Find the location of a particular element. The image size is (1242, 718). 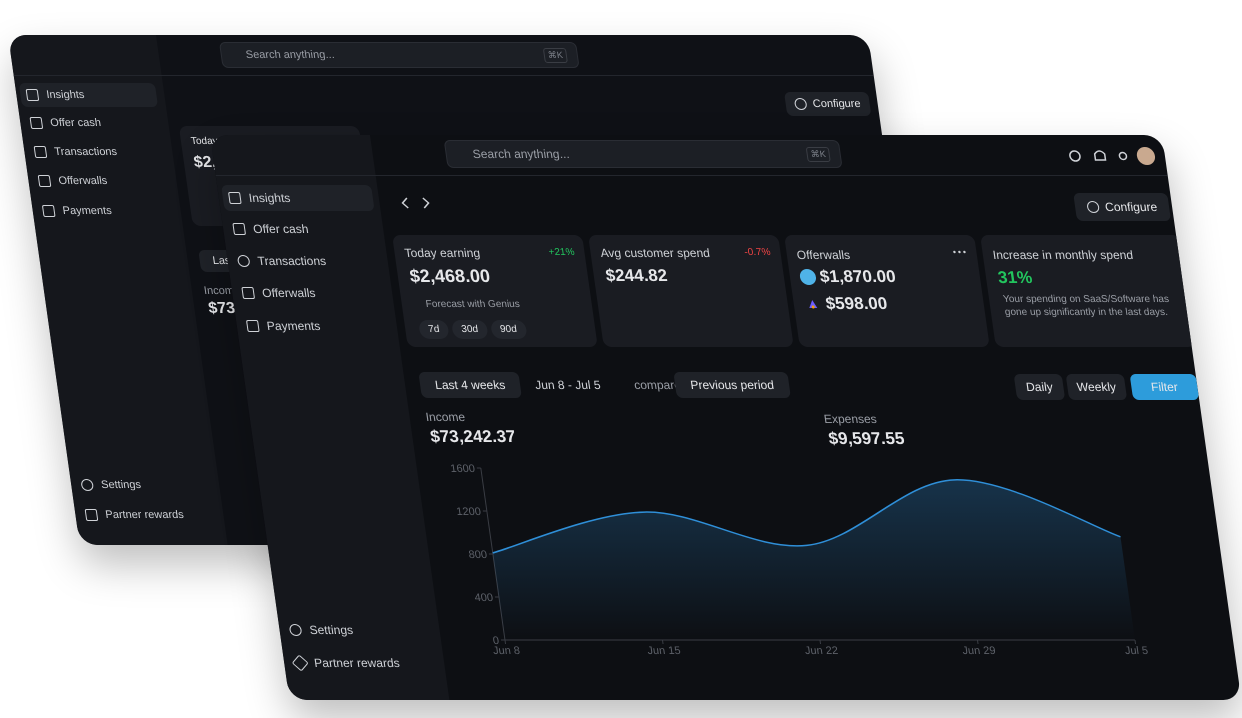

button-label: Daily is located at coordinates (1039, 387).